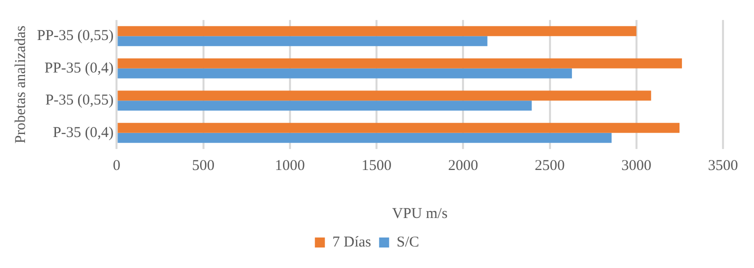 The width and height of the screenshot is (754, 268). I want to click on x-tick-label: 0, so click(116, 166).